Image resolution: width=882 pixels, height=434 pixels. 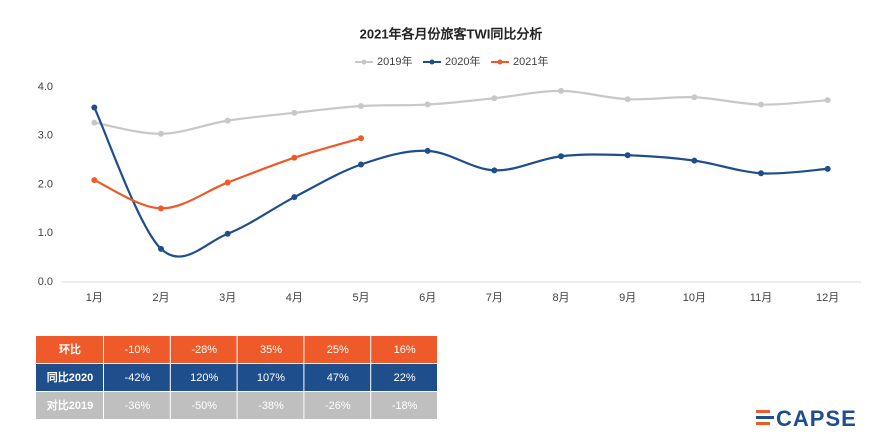 I want to click on y-tick-label: 3.0, so click(x=45, y=136).